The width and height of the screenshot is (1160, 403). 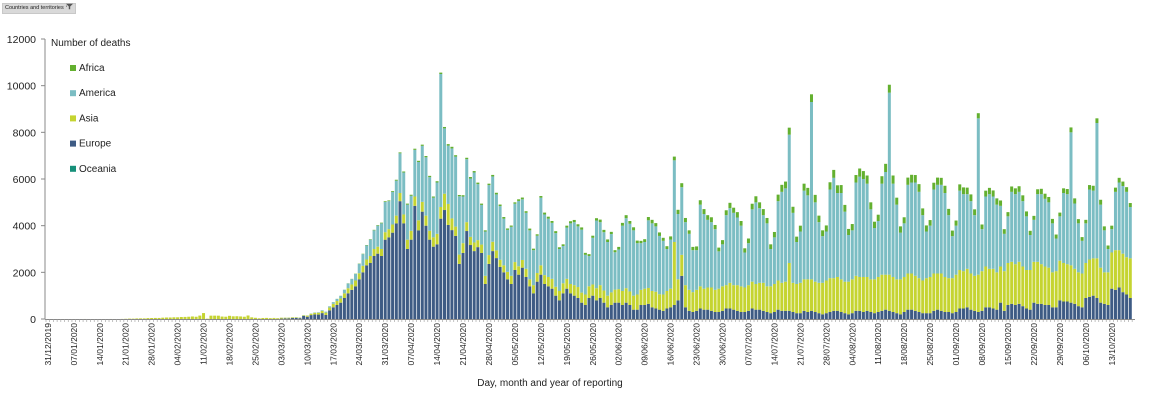 I want to click on x-tick-label: 07/07/2020, so click(x=749, y=344).